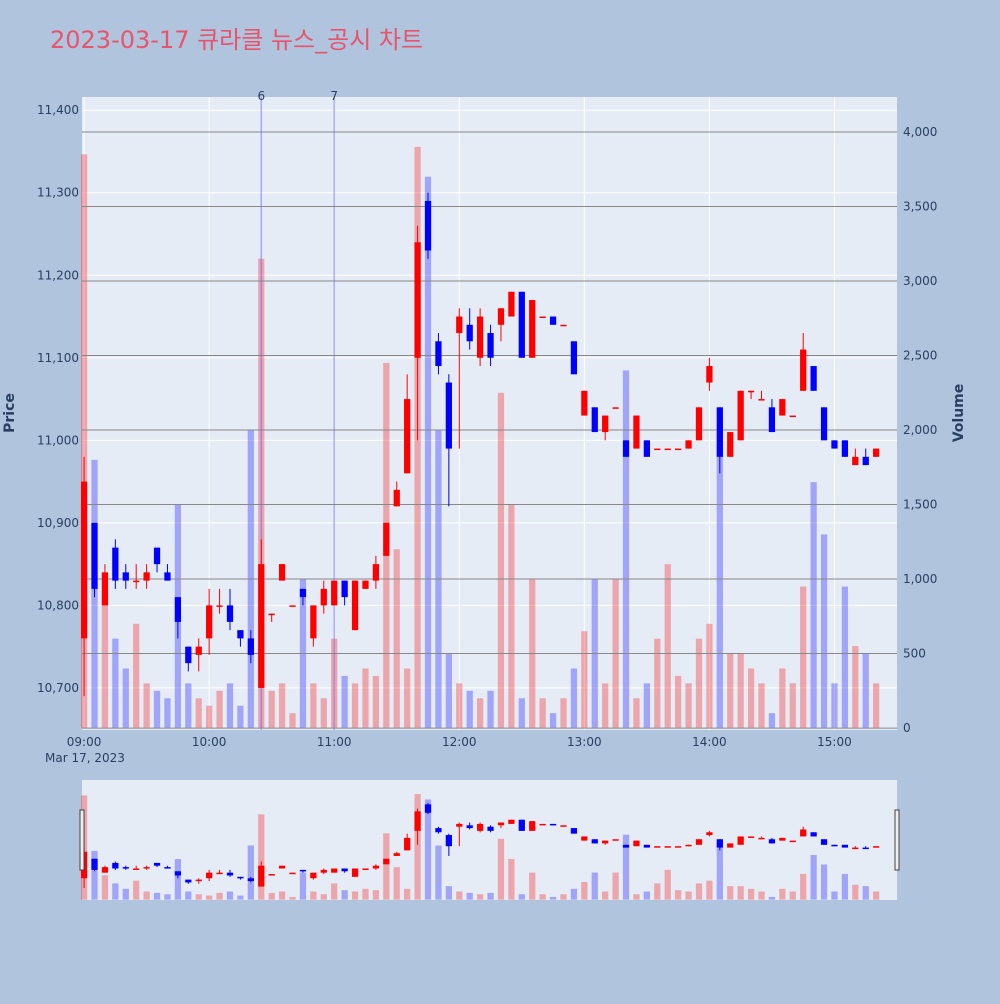 The width and height of the screenshot is (1000, 1004). What do you see at coordinates (334, 742) in the screenshot?
I see `x-tick-label: 11:00` at bounding box center [334, 742].